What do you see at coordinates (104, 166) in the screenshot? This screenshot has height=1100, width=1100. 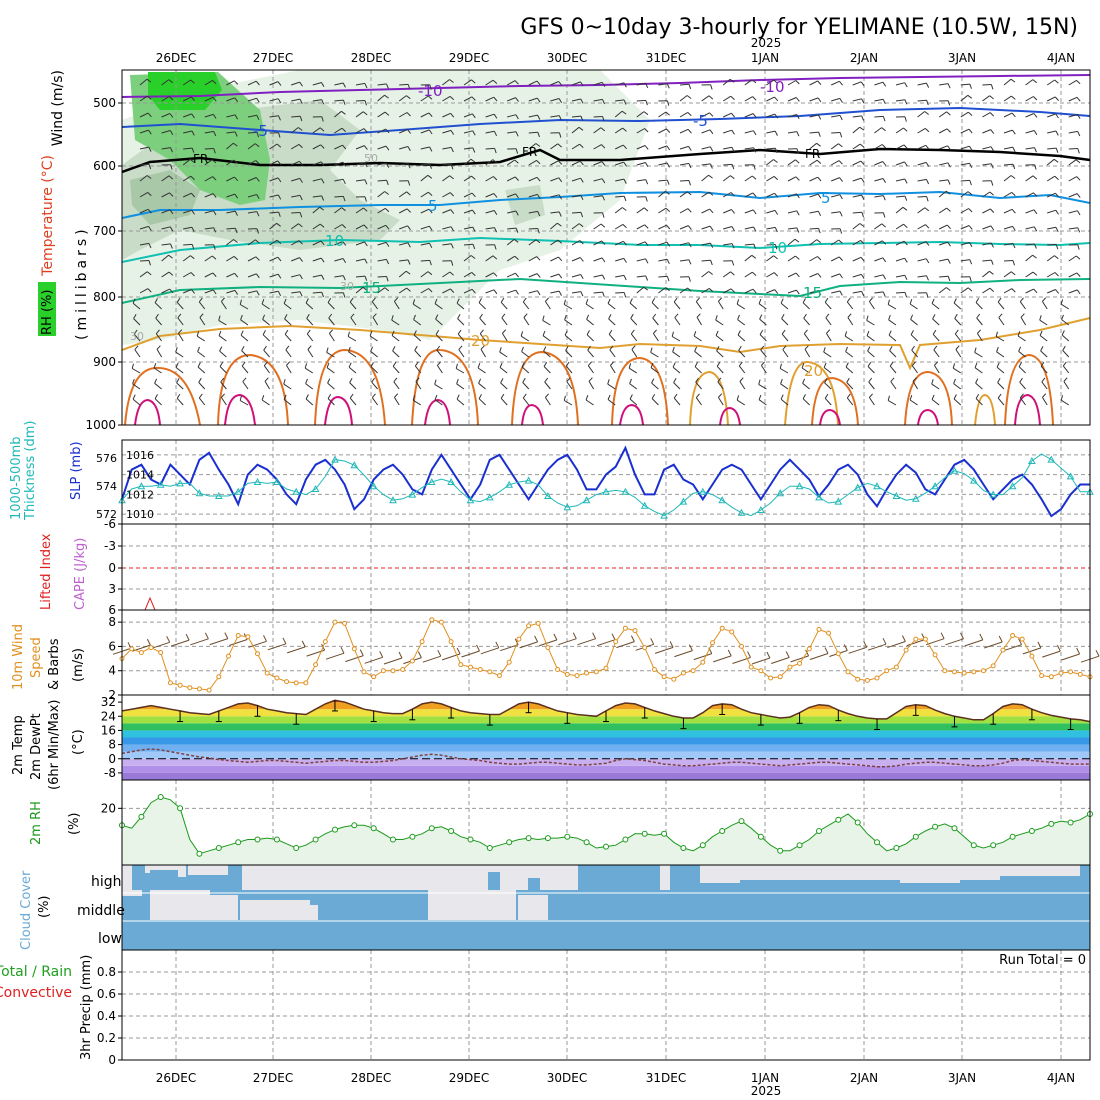 I see `y-tick-label: 600` at bounding box center [104, 166].